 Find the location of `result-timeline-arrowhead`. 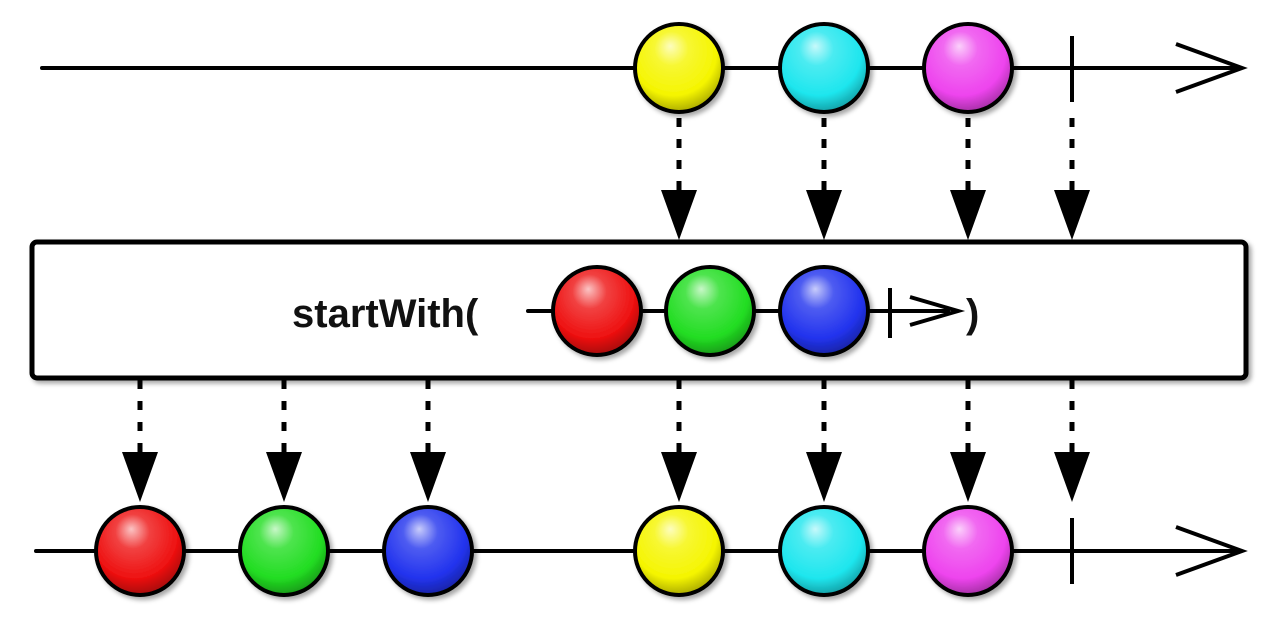

result-timeline-arrowhead is located at coordinates (1211, 551).